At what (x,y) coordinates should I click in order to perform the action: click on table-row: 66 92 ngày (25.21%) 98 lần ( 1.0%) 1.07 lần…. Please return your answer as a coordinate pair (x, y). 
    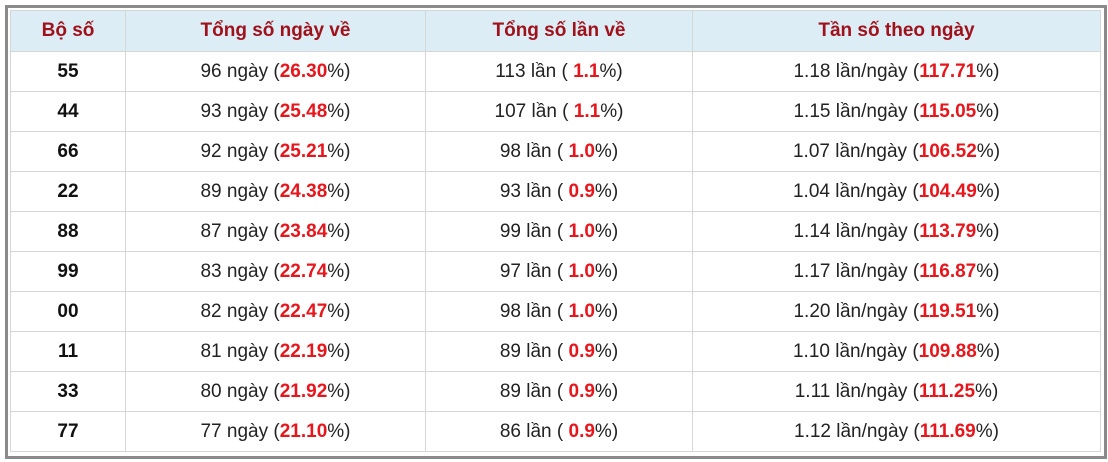
    Looking at the image, I should click on (555, 151).